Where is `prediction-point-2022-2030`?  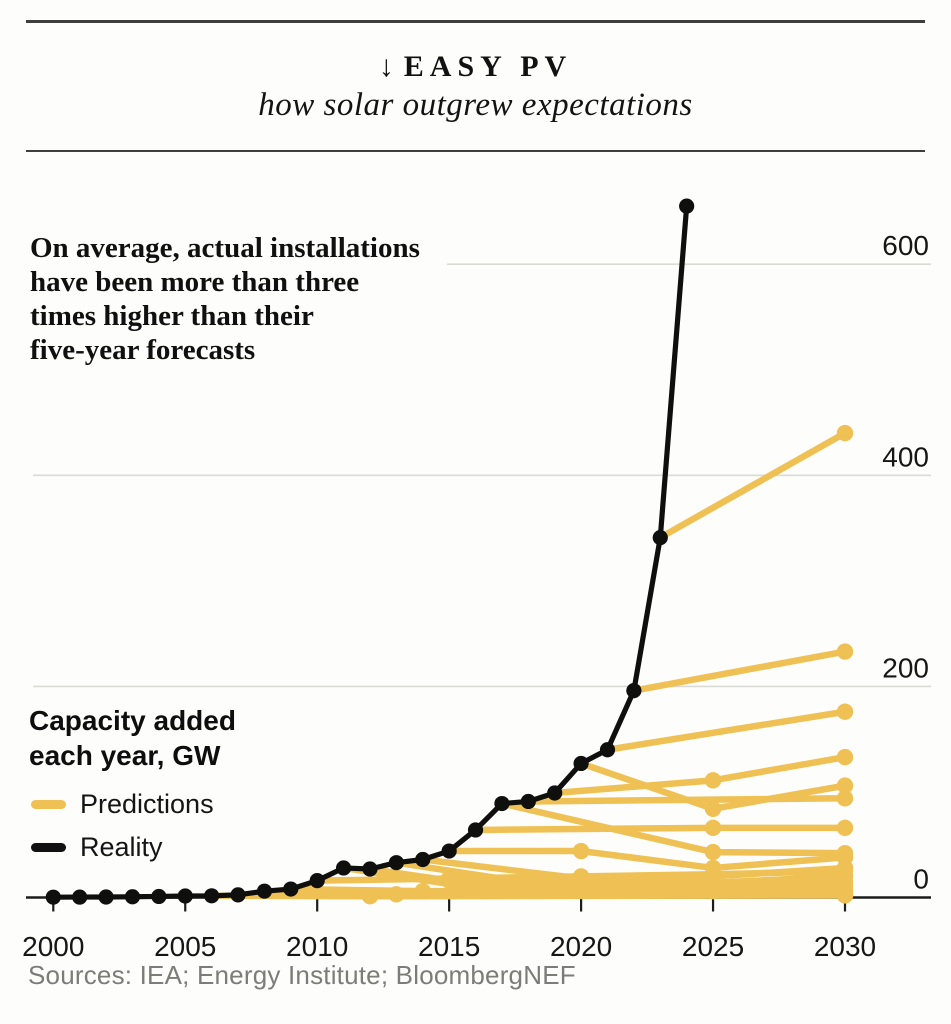 prediction-point-2022-2030 is located at coordinates (845, 651).